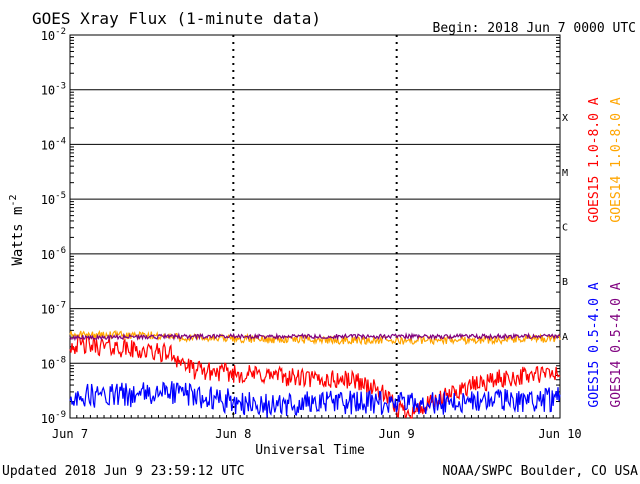 The width and height of the screenshot is (640, 484). Describe the element at coordinates (616, 344) in the screenshot. I see `legend-entry: GOES14 0.5-4.0 A` at that location.